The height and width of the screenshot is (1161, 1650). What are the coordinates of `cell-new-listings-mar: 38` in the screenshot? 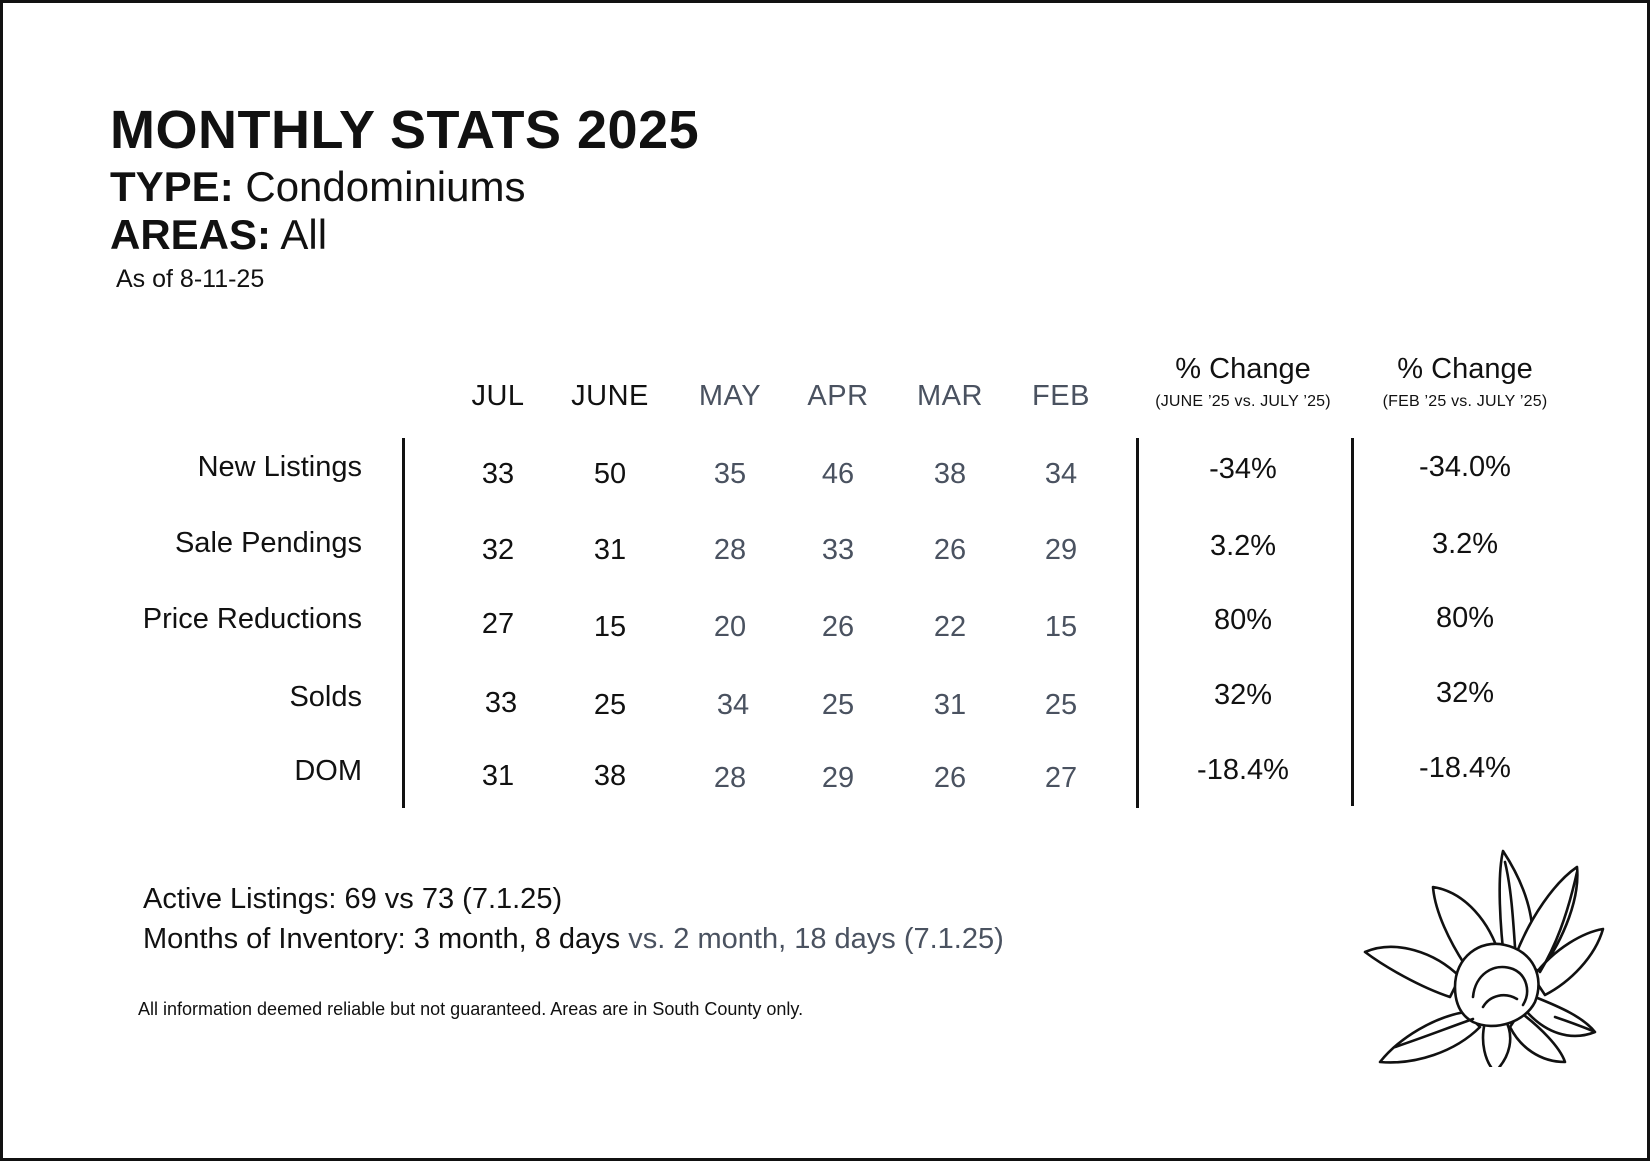 It's located at (950, 474).